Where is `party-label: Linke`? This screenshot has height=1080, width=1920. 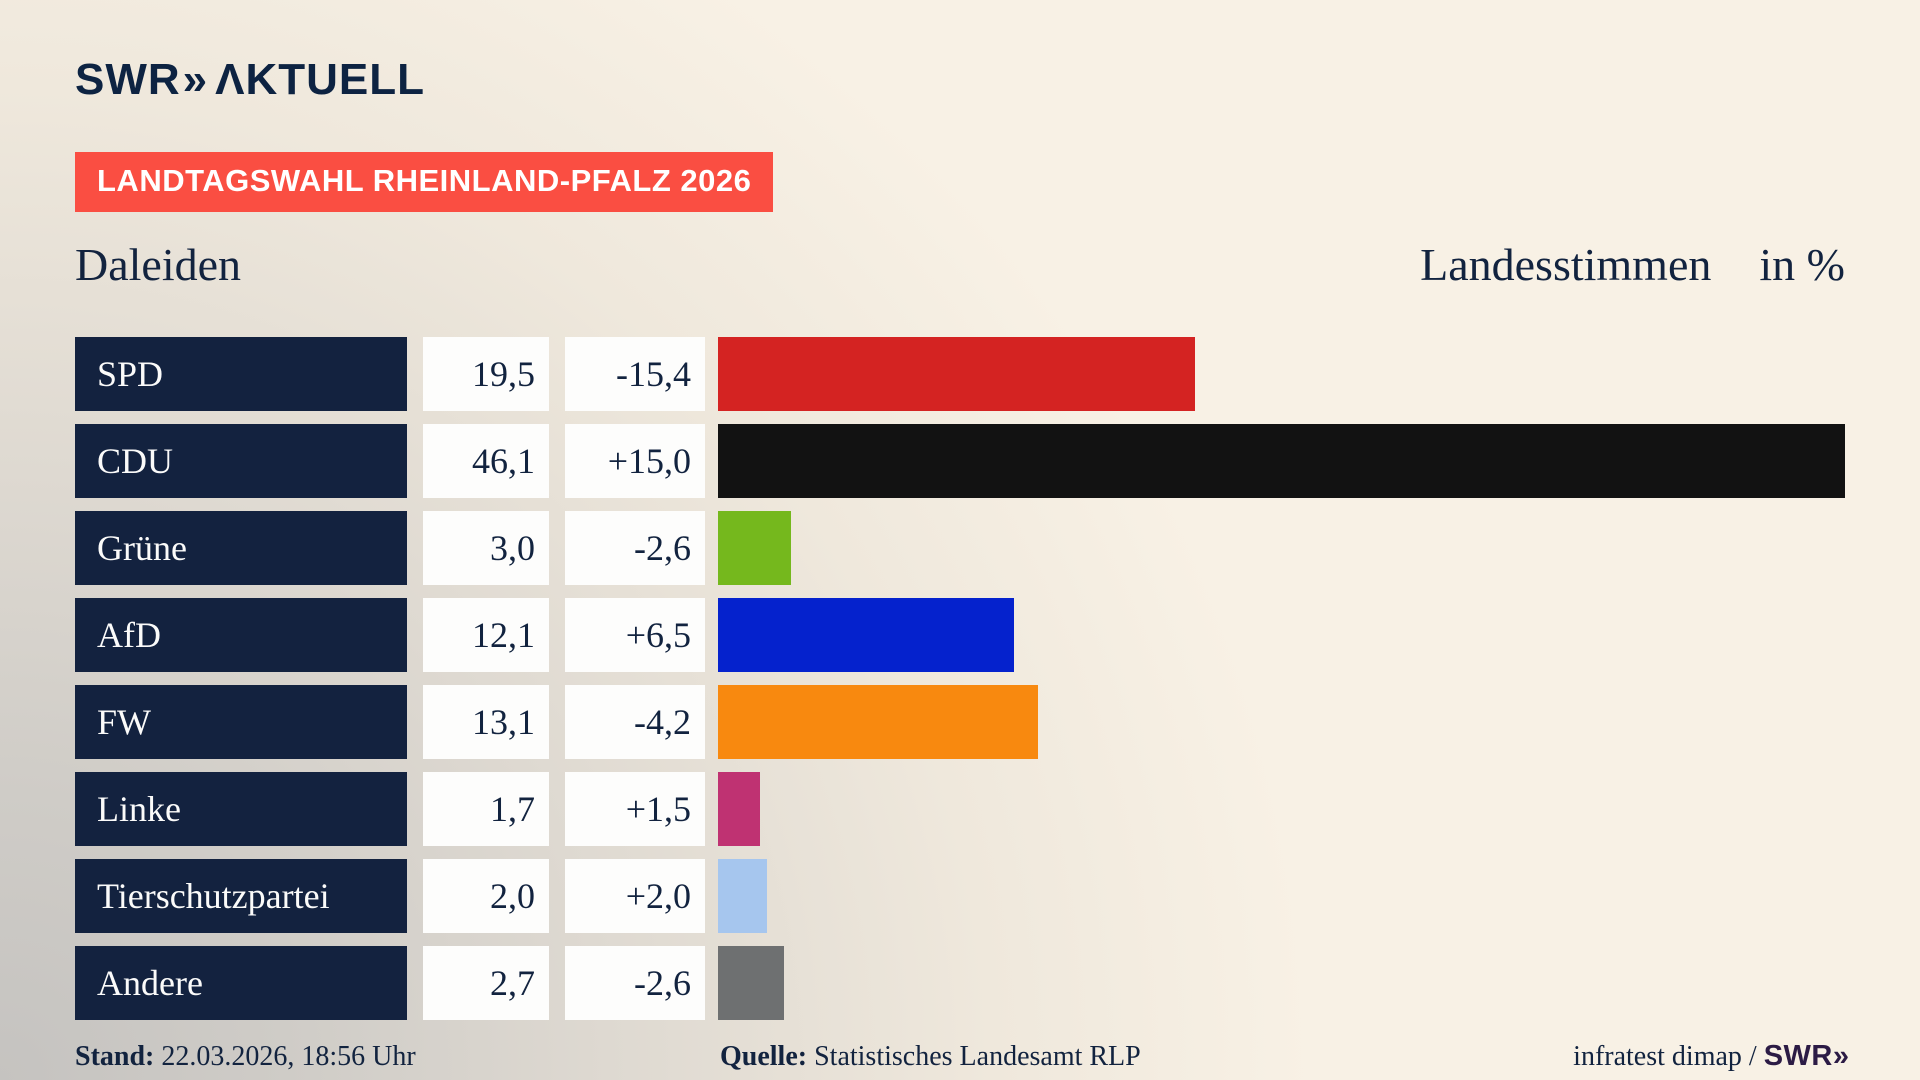 party-label: Linke is located at coordinates (241, 809).